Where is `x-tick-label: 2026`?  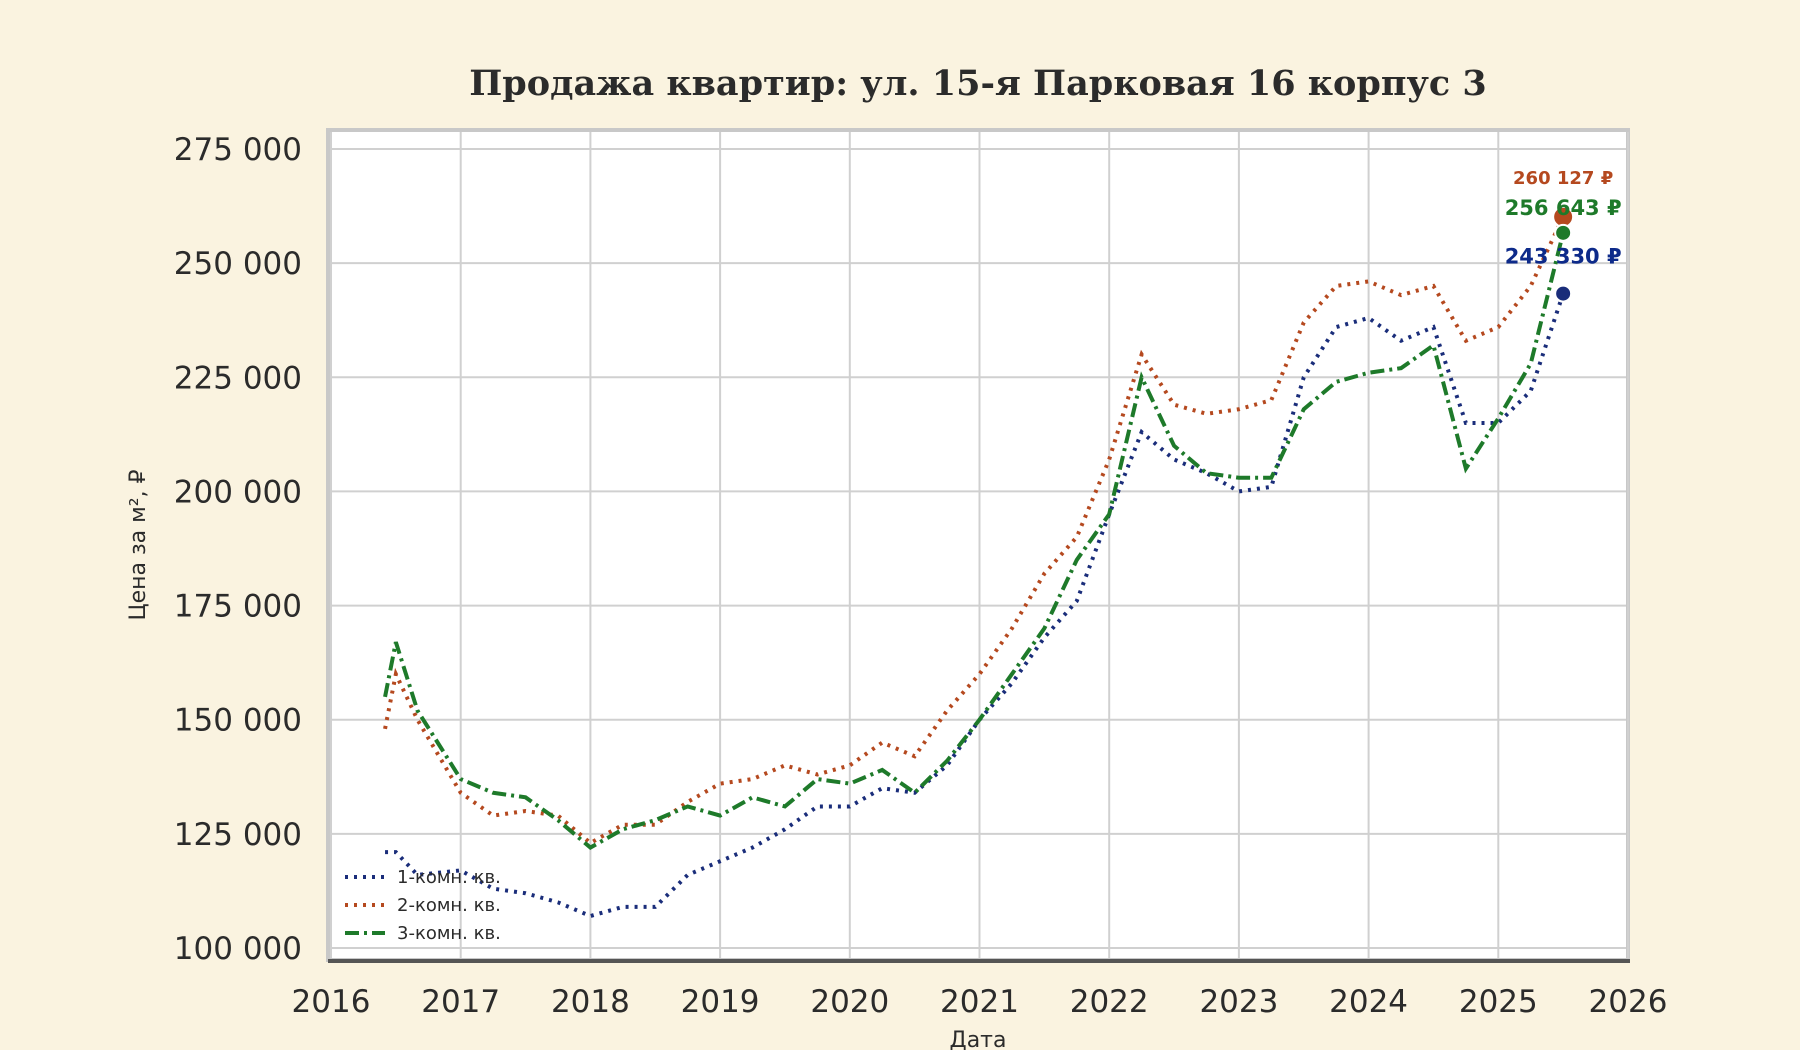 x-tick-label: 2026 is located at coordinates (1628, 1002).